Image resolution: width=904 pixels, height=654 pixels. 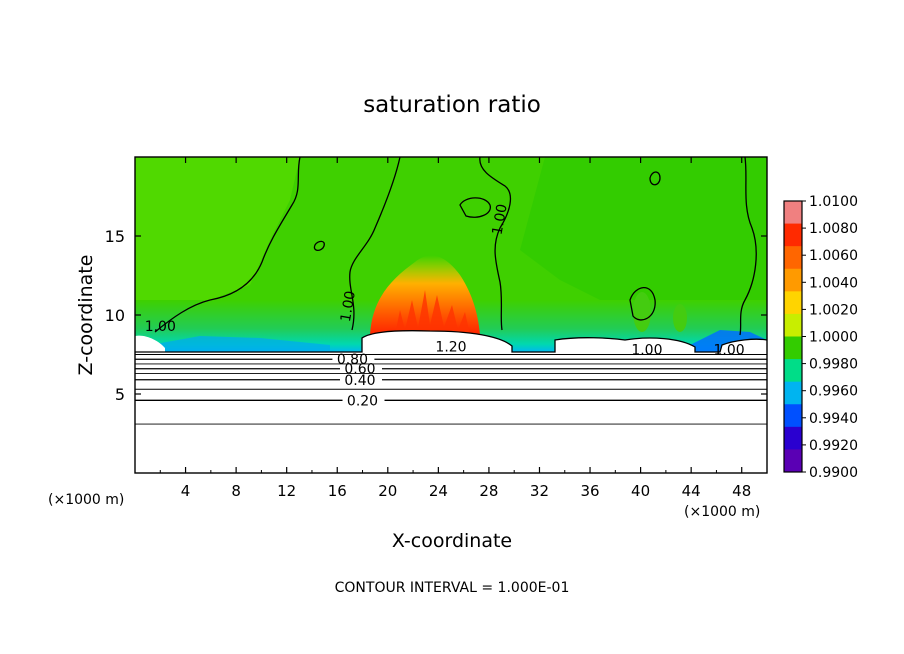 What do you see at coordinates (741, 491) in the screenshot?
I see `x-tick-label: 48` at bounding box center [741, 491].